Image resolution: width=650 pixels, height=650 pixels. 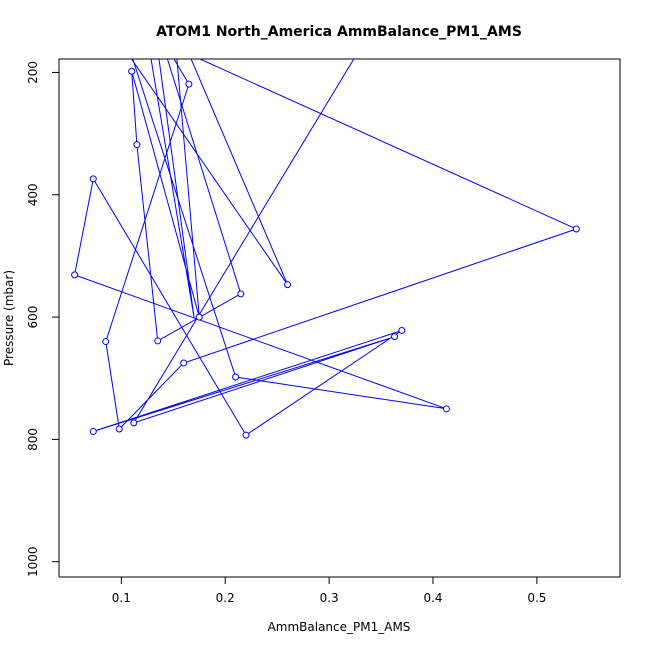 I want to click on y-tick-label: 200, so click(x=33, y=72).